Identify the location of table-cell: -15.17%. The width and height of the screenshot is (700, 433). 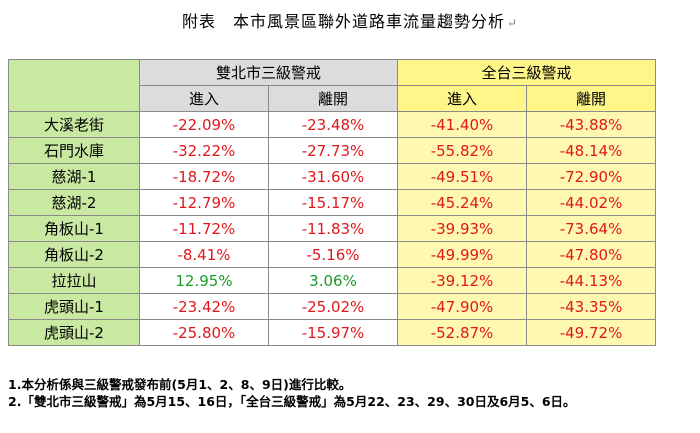
(333, 202).